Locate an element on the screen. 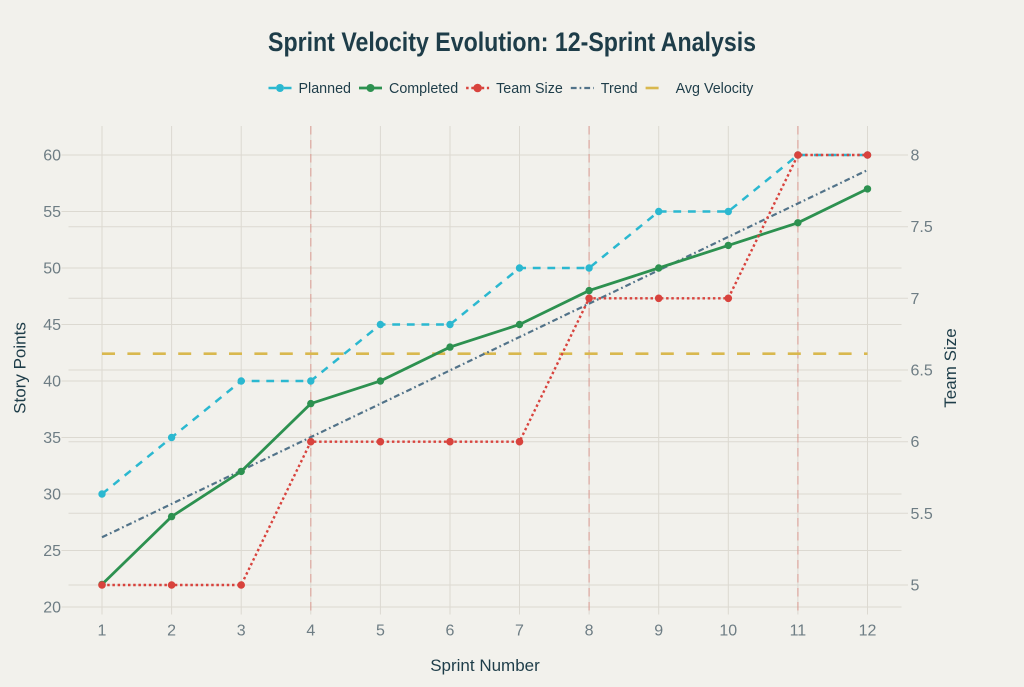 Image resolution: width=1024 pixels, height=687 pixels. svg-text: 4 is located at coordinates (310, 631).